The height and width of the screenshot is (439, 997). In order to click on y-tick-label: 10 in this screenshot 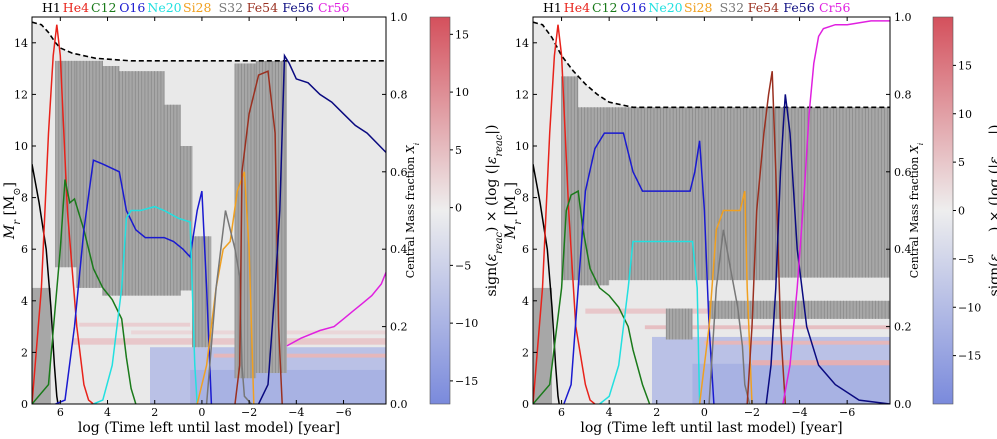, I will do `click(522, 146)`.